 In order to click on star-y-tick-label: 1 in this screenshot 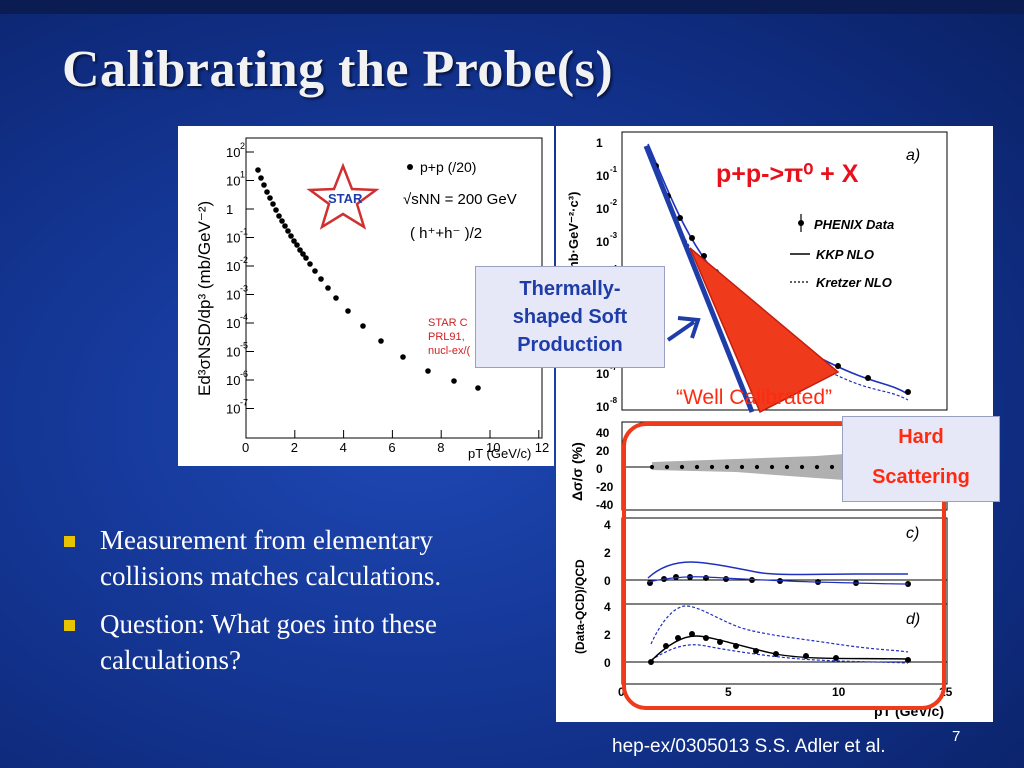, I will do `click(229, 209)`.